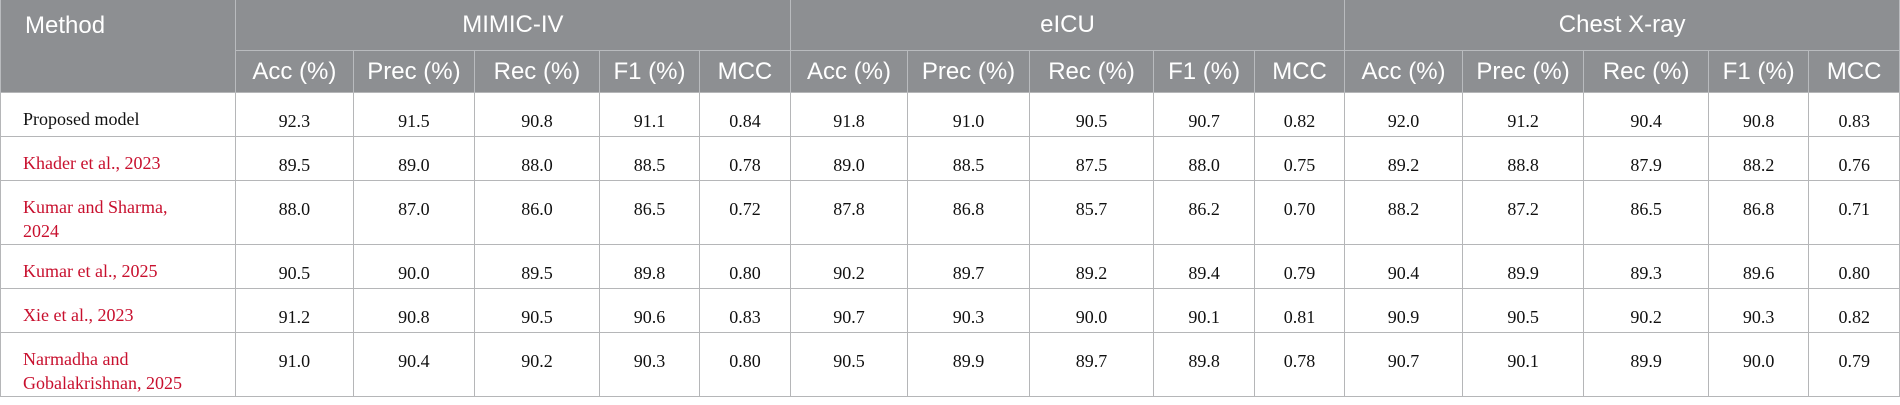  Describe the element at coordinates (745, 212) in the screenshot. I see `value-cell: 0.72` at that location.